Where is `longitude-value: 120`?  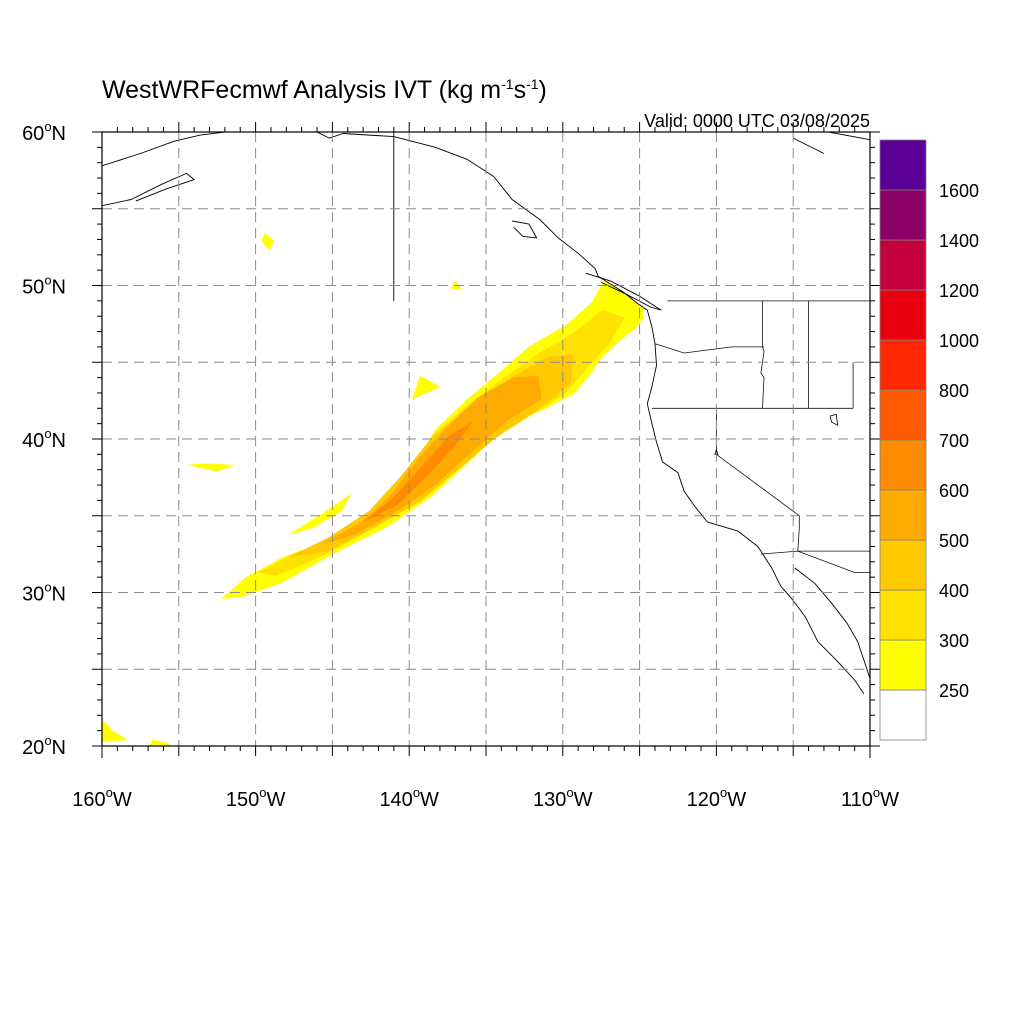 longitude-value: 120 is located at coordinates (703, 800).